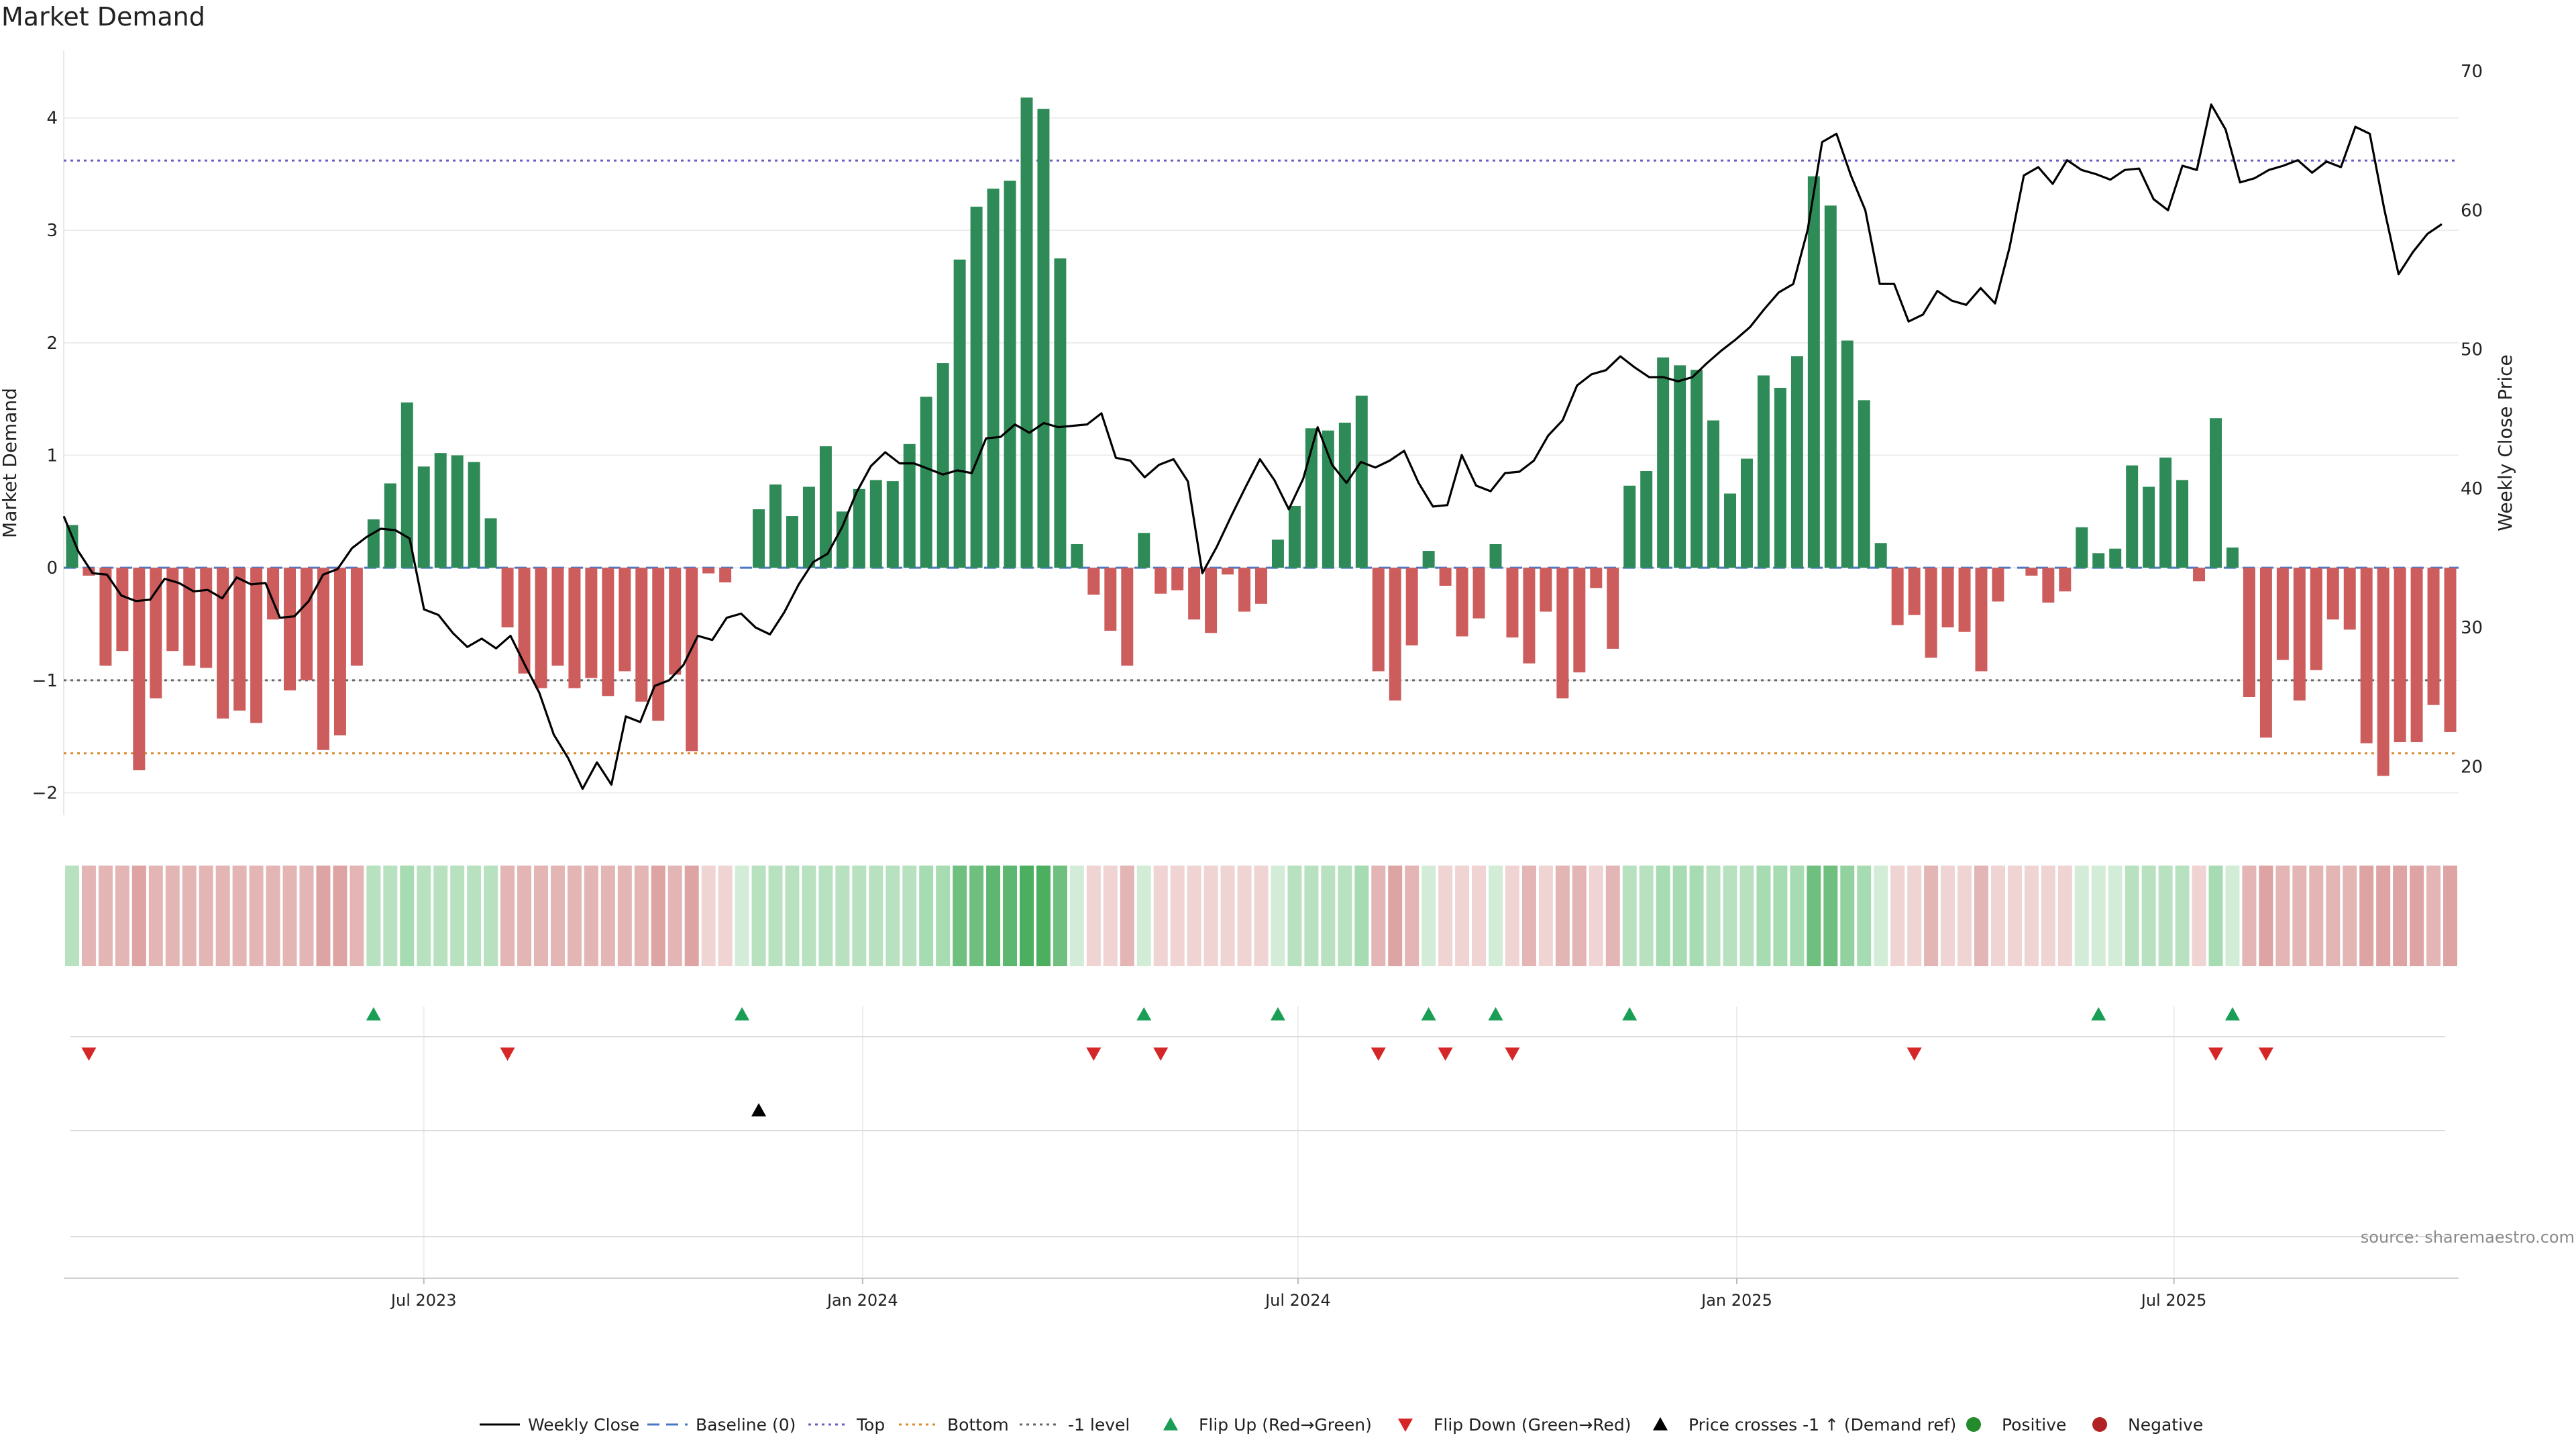 The image size is (2576, 1452). What do you see at coordinates (52, 456) in the screenshot?
I see `y-tick-label-left: 1` at bounding box center [52, 456].